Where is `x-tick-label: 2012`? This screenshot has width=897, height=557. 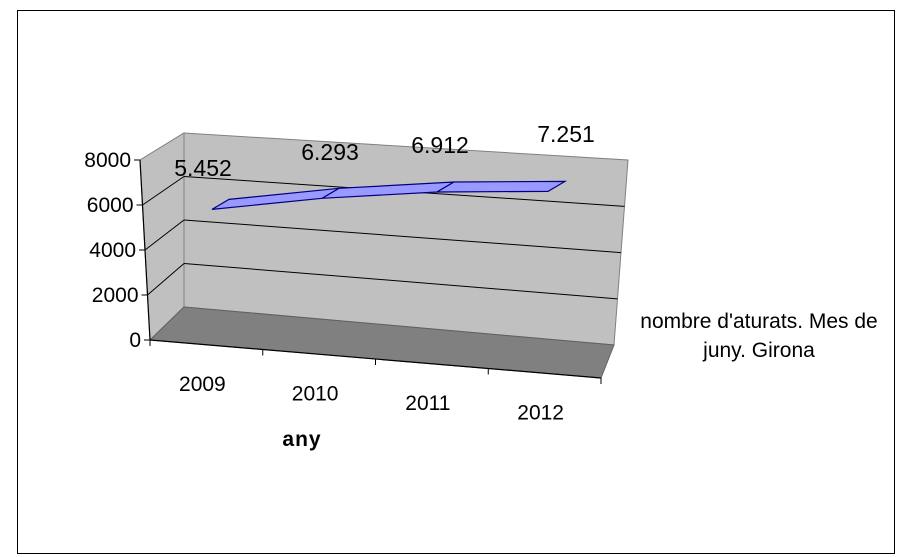 x-tick-label: 2012 is located at coordinates (540, 412).